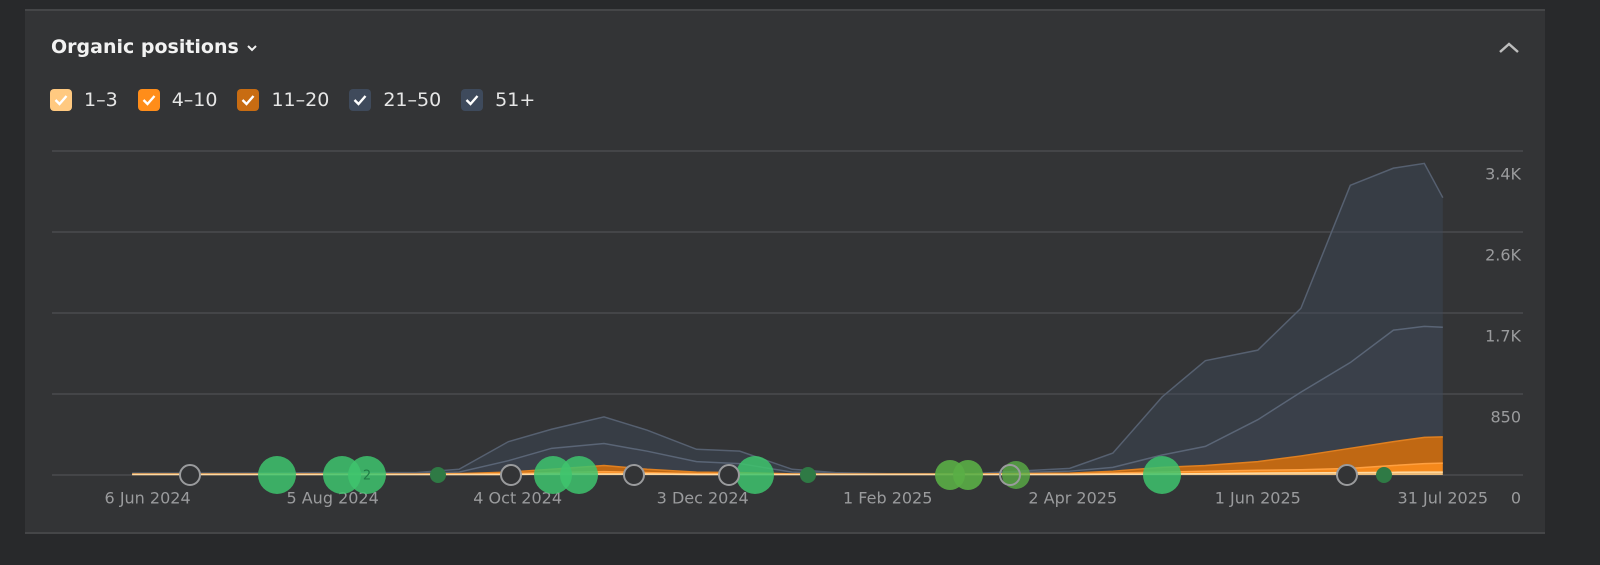  What do you see at coordinates (332, 498) in the screenshot?
I see `x-tick-label: 5 Aug 2024` at bounding box center [332, 498].